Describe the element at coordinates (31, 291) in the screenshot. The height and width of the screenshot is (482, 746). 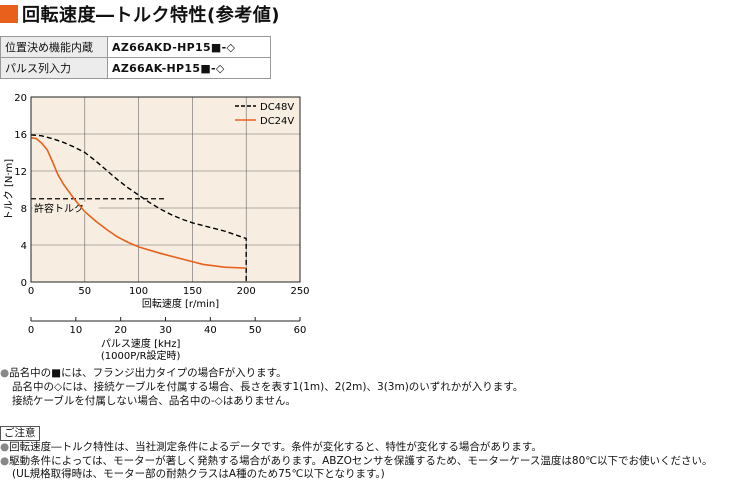
I see `x-tick-label: 0` at that location.